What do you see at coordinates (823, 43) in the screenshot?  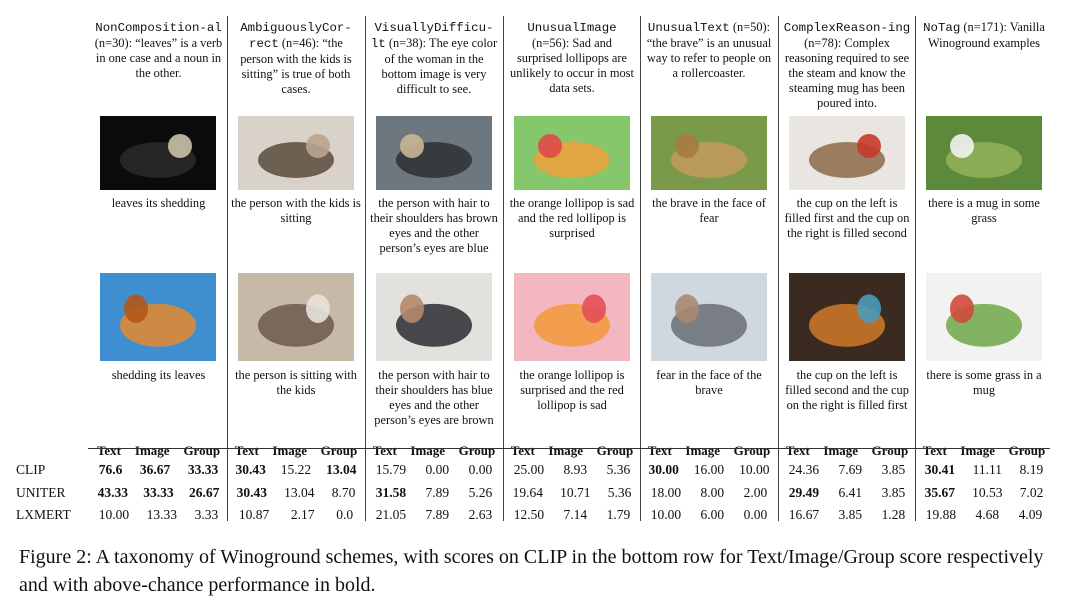 I see `category-count: (n=78):` at bounding box center [823, 43].